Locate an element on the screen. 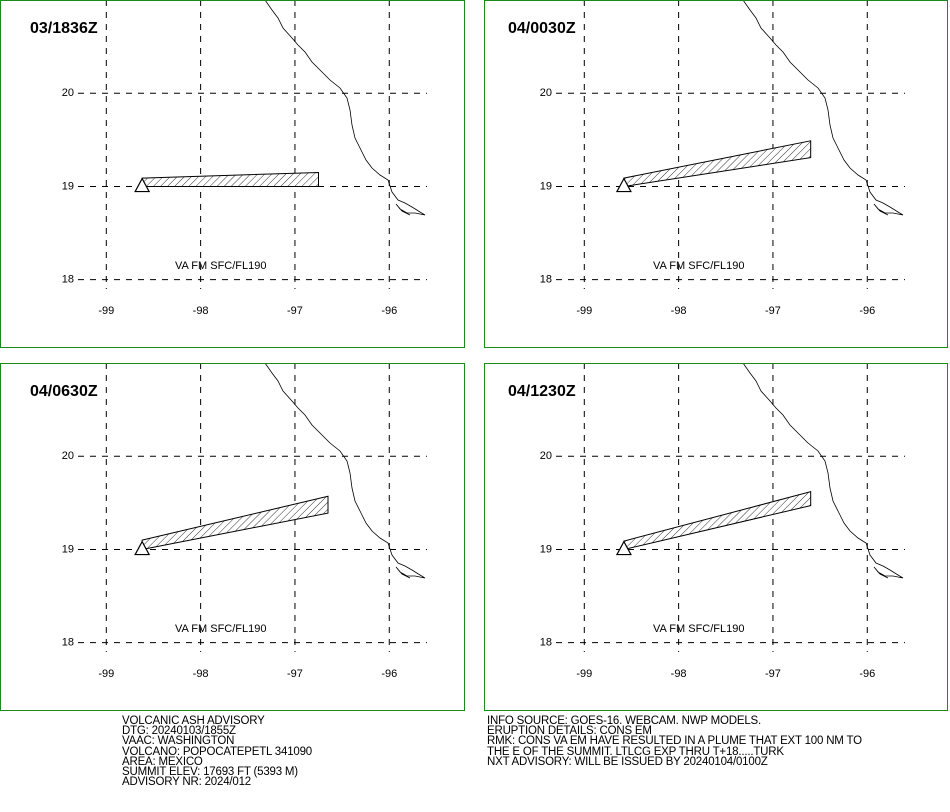 This screenshot has height=812, width=950. valid-time: 03/1836Z is located at coordinates (64, 28).